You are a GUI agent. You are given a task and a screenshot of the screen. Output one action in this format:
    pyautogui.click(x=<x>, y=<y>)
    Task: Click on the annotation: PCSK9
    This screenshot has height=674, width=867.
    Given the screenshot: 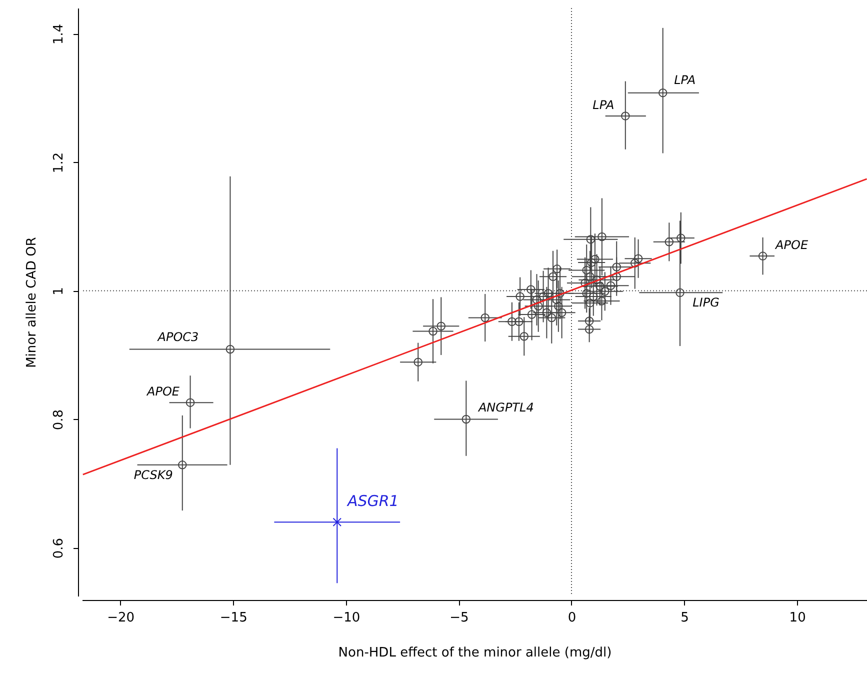 What is the action you would take?
    pyautogui.click(x=153, y=475)
    